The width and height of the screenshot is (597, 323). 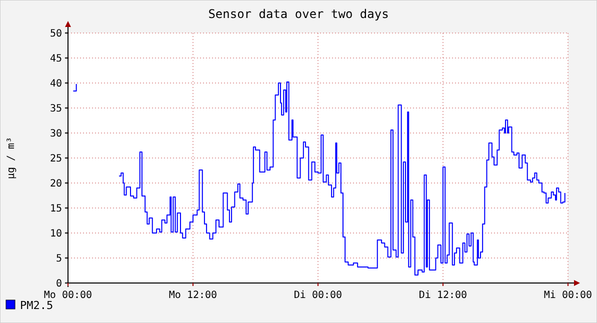 What do you see at coordinates (56, 134) in the screenshot?
I see `y-tick-label: 30` at bounding box center [56, 134].